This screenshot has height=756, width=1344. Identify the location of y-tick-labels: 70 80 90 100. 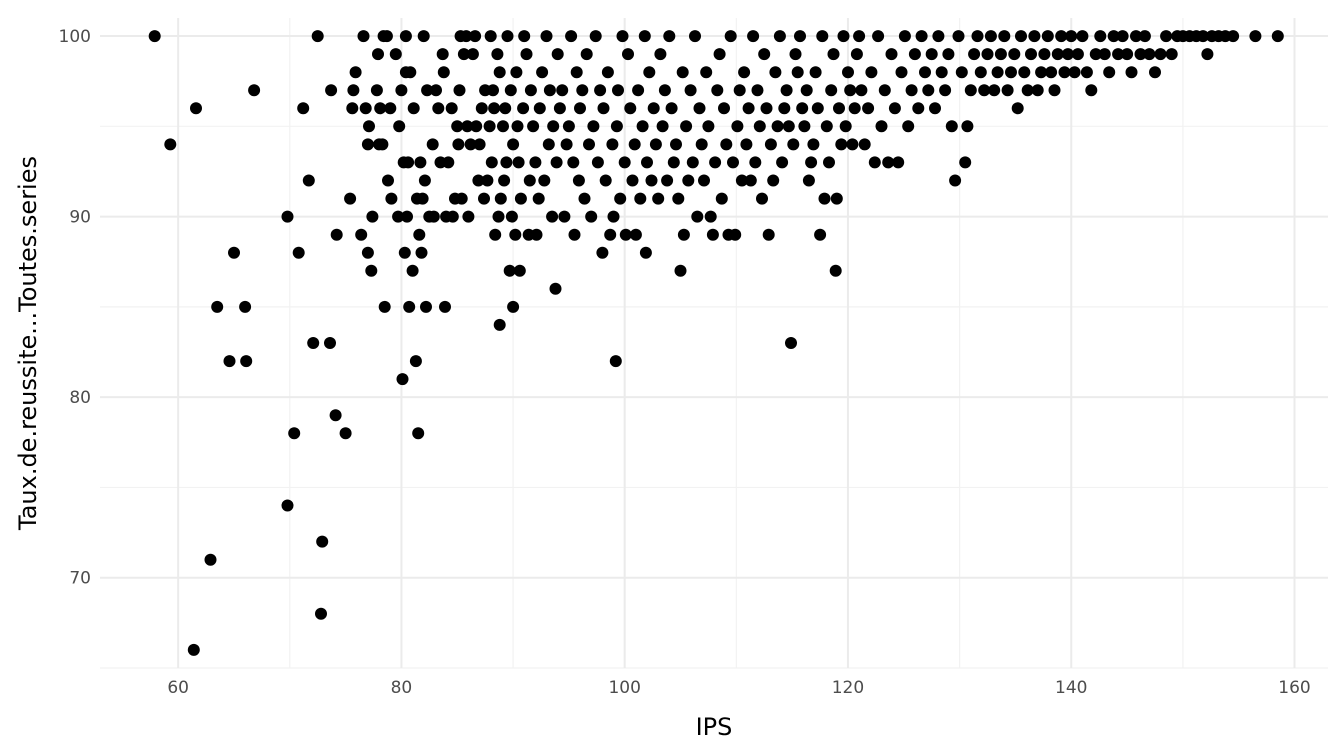
(75, 308).